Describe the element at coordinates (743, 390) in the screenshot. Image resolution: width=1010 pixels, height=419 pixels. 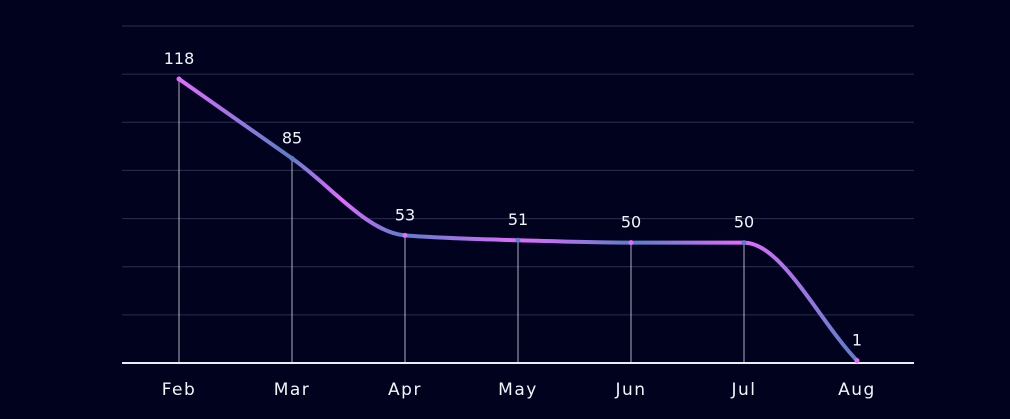
I see `x-tick-label: Jul` at that location.